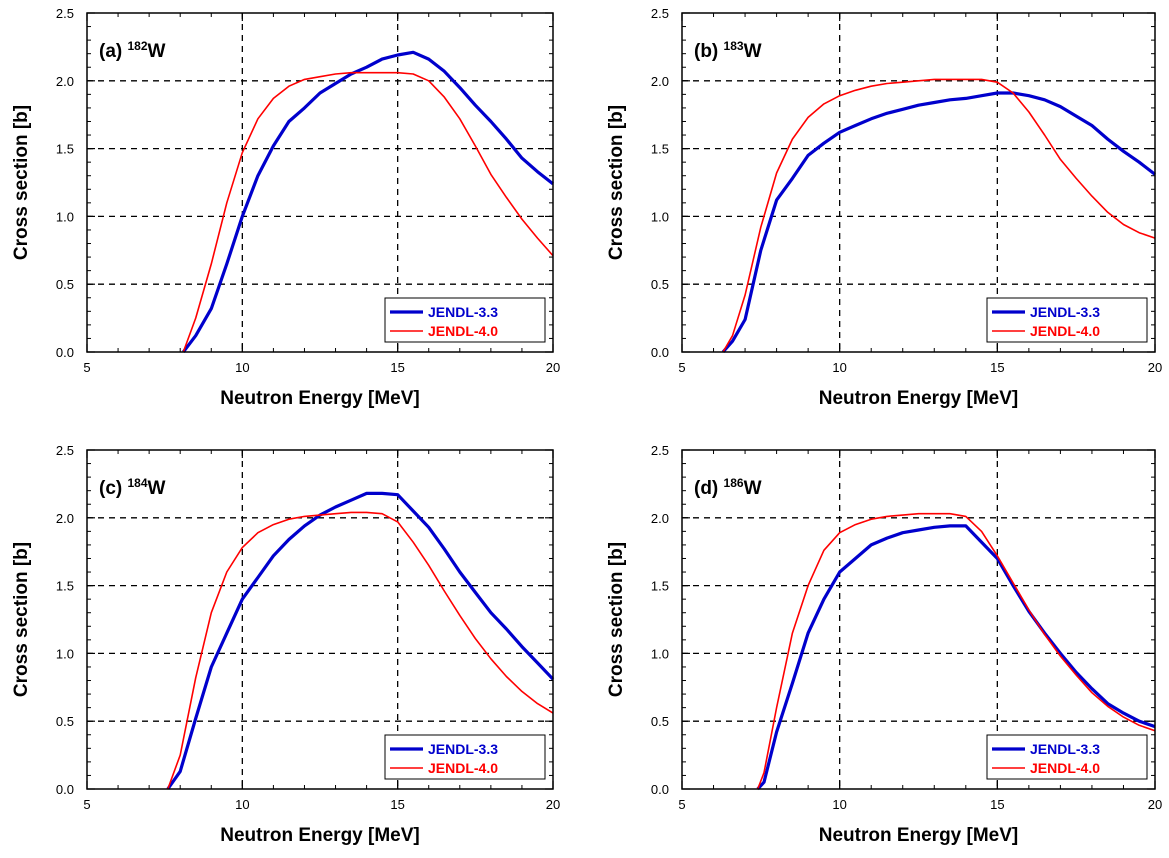  I want to click on panel-letter: (b), so click(709, 51).